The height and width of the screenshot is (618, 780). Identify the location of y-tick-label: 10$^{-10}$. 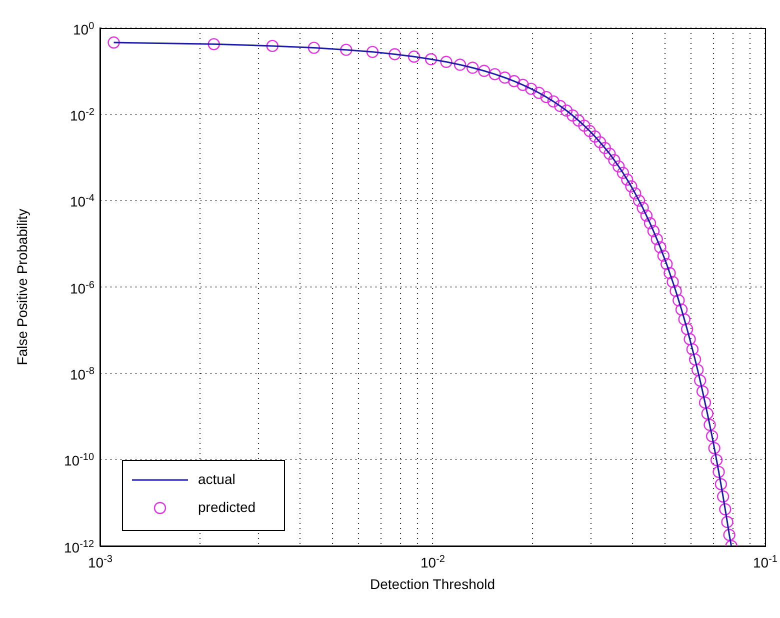
(79, 460).